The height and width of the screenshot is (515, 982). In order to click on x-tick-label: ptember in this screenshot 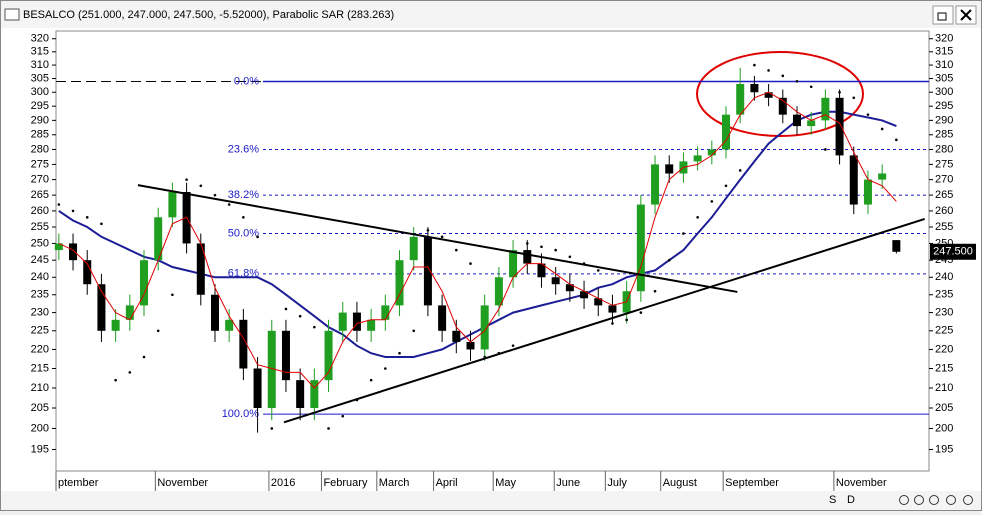, I will do `click(78, 483)`.